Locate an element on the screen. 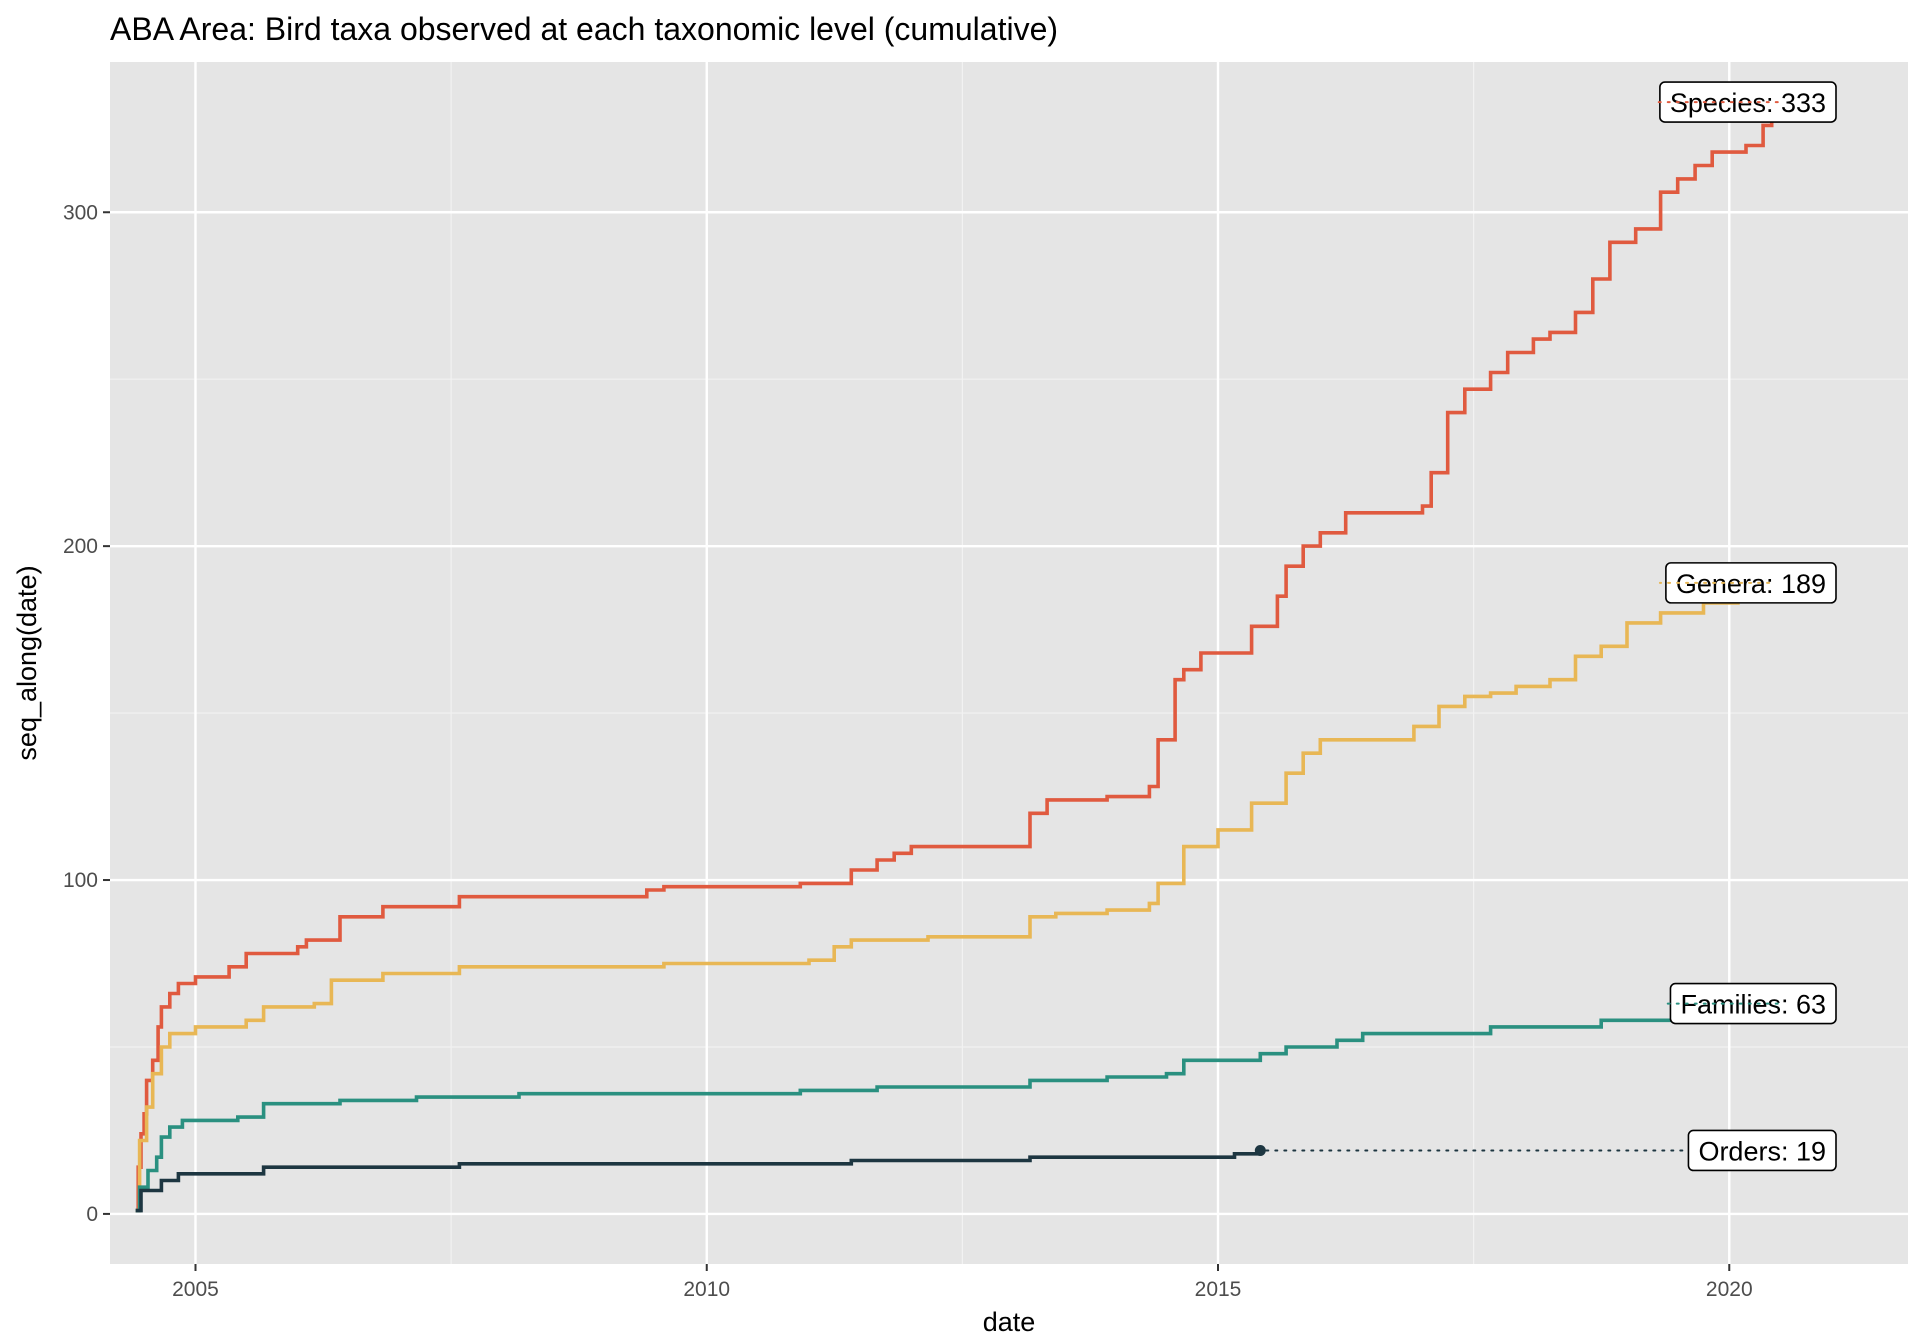 Image resolution: width=1920 pixels, height=1344 pixels. end-label: Orders: 19 is located at coordinates (1762, 1150).